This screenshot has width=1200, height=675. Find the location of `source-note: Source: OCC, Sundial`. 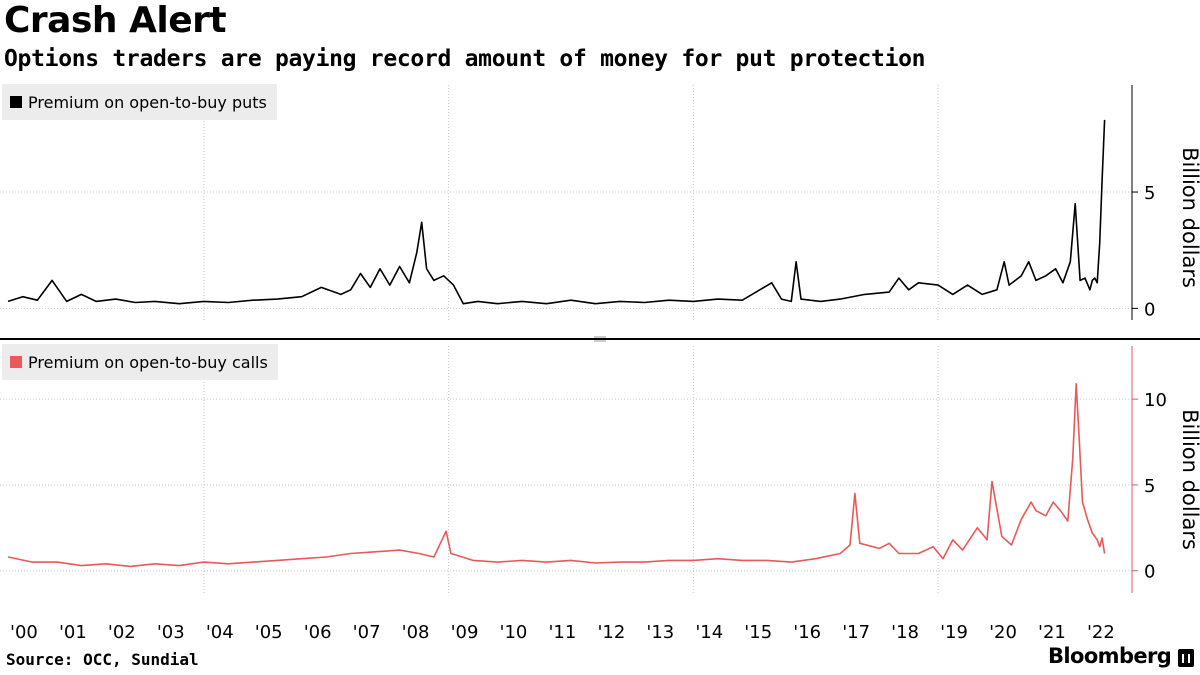

source-note: Source: OCC, Sundial is located at coordinates (102, 659).